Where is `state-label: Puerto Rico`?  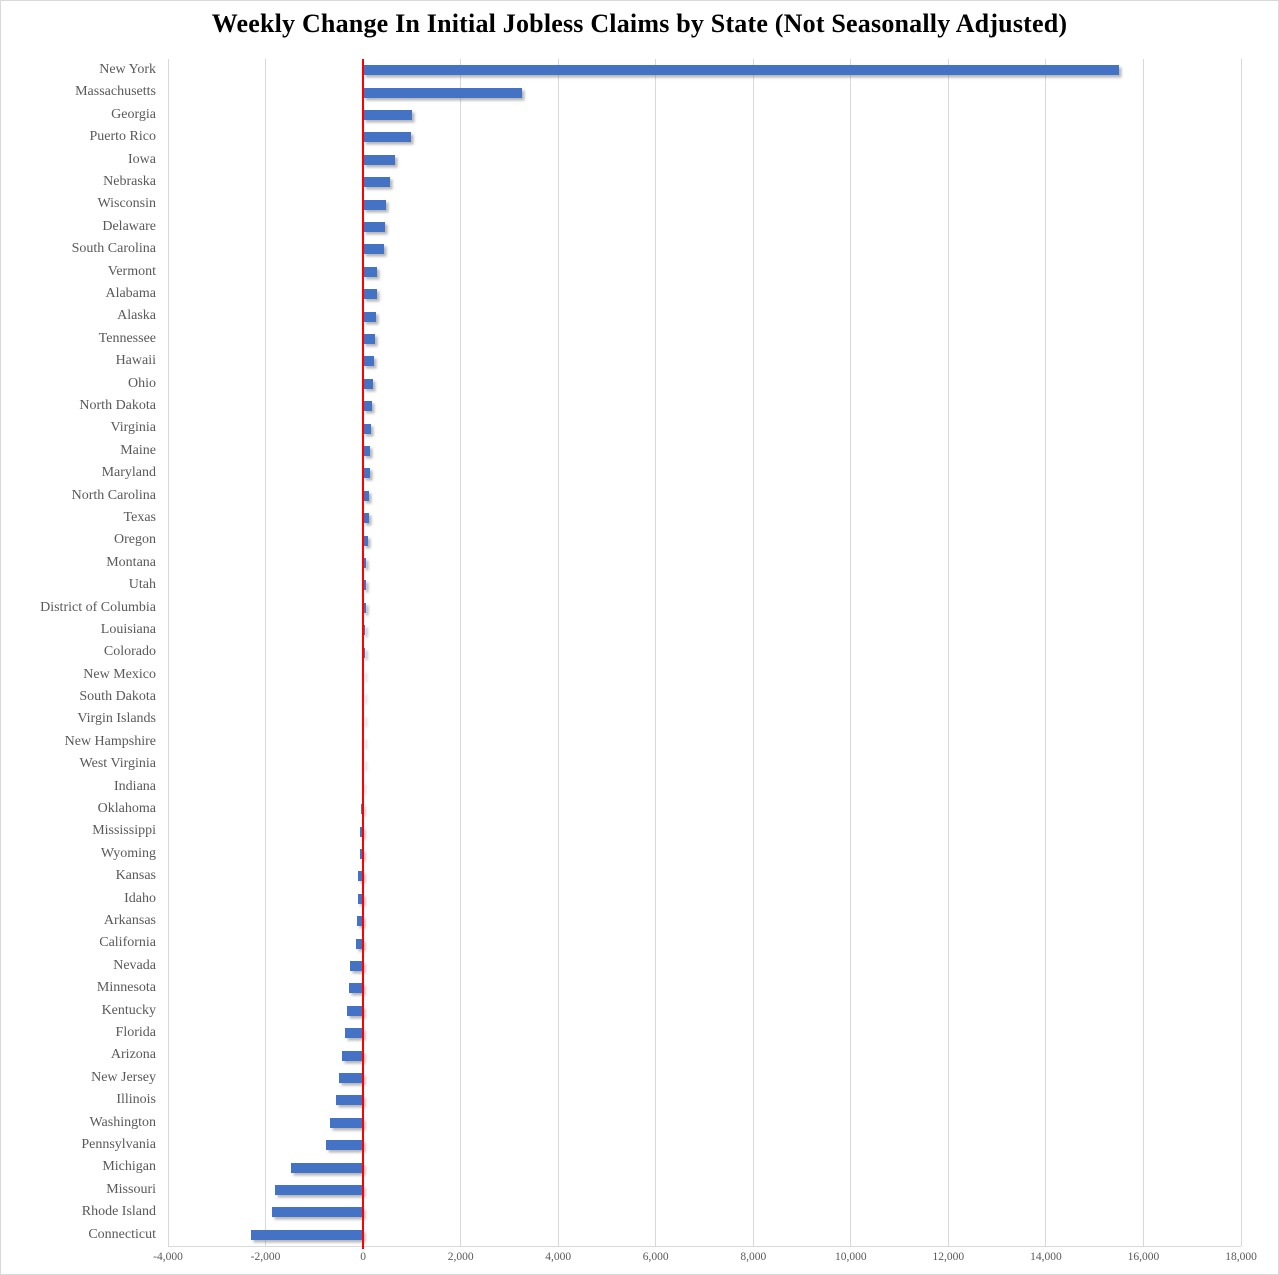
state-label: Puerto Rico is located at coordinates (123, 137).